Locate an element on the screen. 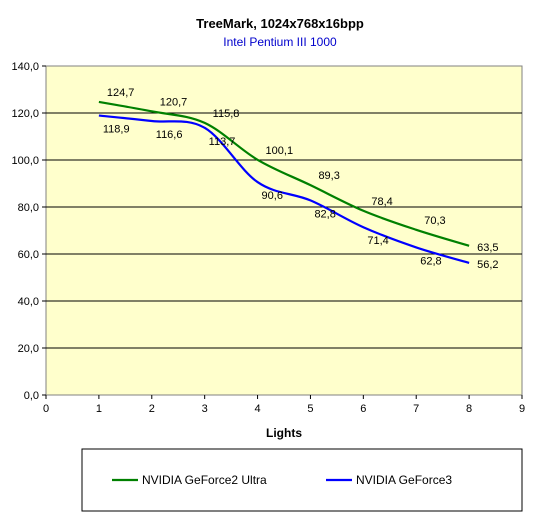 The width and height of the screenshot is (560, 530). x-tick-label: 0 is located at coordinates (46, 409).